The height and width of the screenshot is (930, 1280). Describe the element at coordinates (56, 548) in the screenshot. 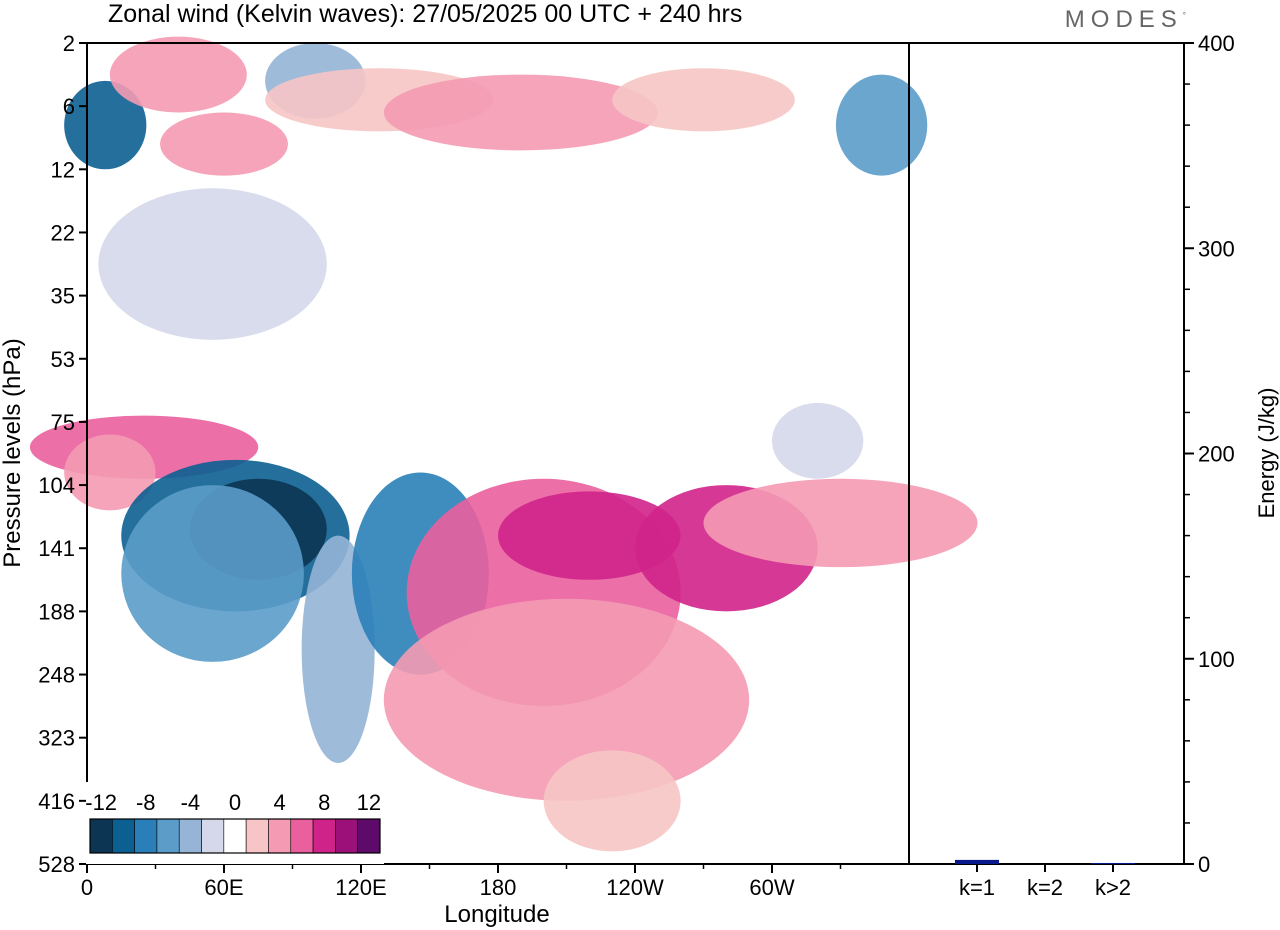

I see `pressure-tick-label: 141` at that location.